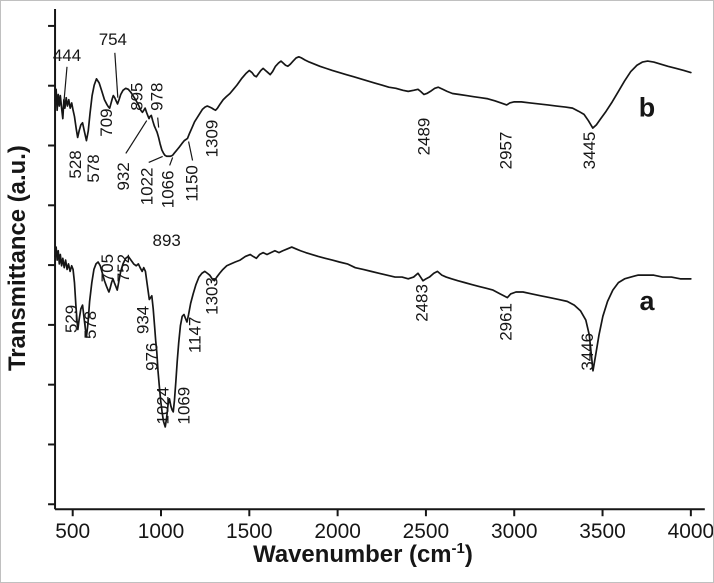  I want to click on peak-label: 1309, so click(211, 139).